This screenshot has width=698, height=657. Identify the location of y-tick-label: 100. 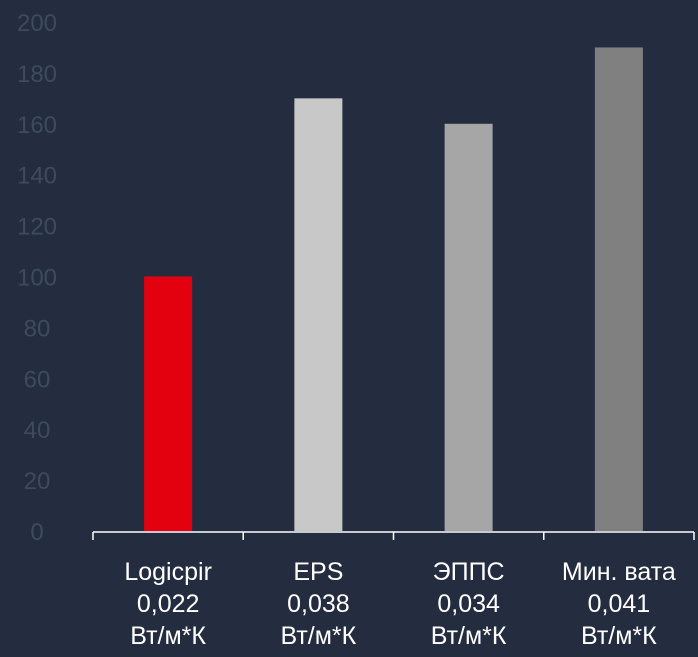
(37, 278).